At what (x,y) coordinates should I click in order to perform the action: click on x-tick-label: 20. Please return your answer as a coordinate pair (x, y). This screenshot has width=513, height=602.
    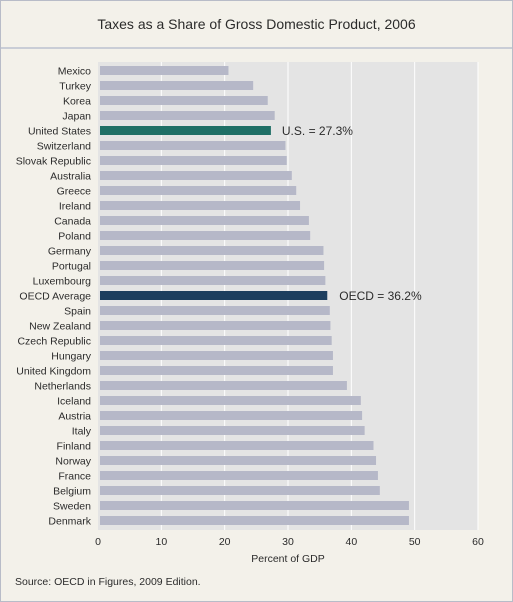
    Looking at the image, I should click on (225, 542).